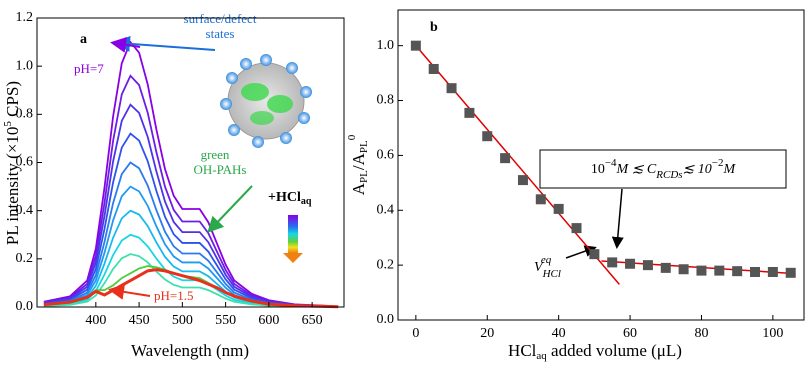 The width and height of the screenshot is (806, 366). I want to click on x-tick-label: 600, so click(268, 320).